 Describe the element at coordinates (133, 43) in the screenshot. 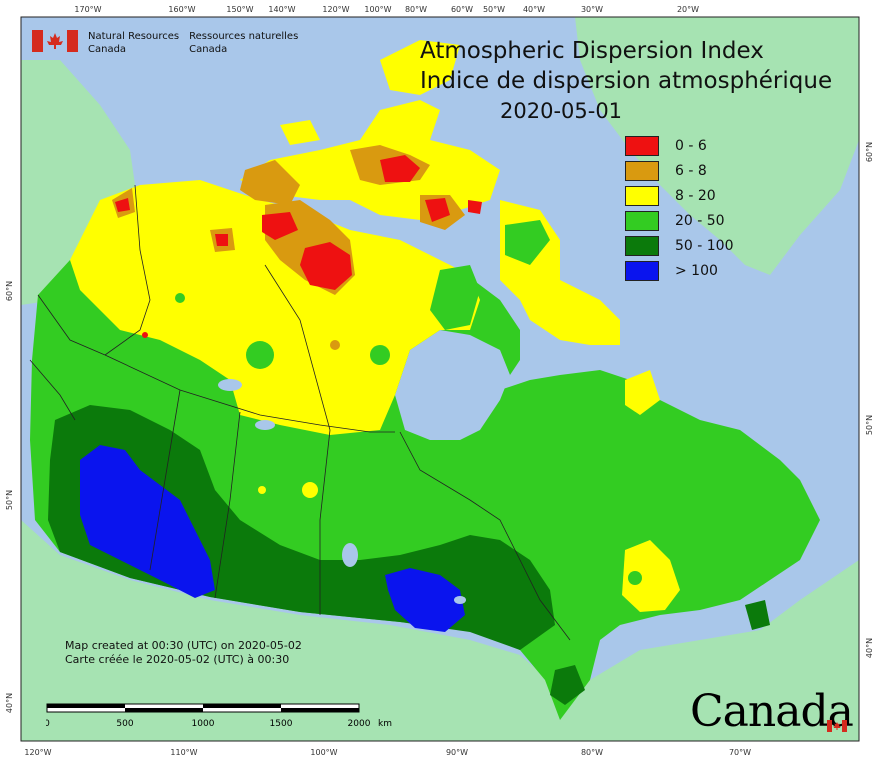

I see `agency-name-en: Natural Resources Canada` at that location.